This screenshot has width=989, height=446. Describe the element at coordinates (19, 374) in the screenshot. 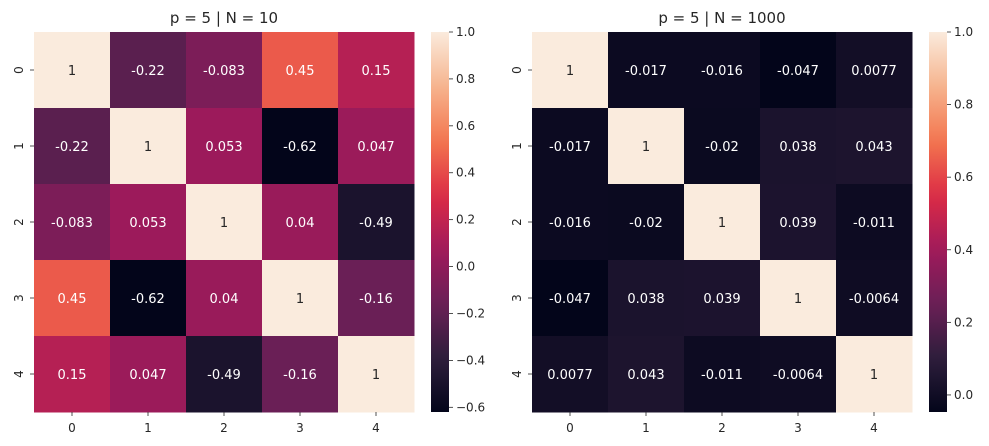

I see `y-tick-label: 4` at that location.